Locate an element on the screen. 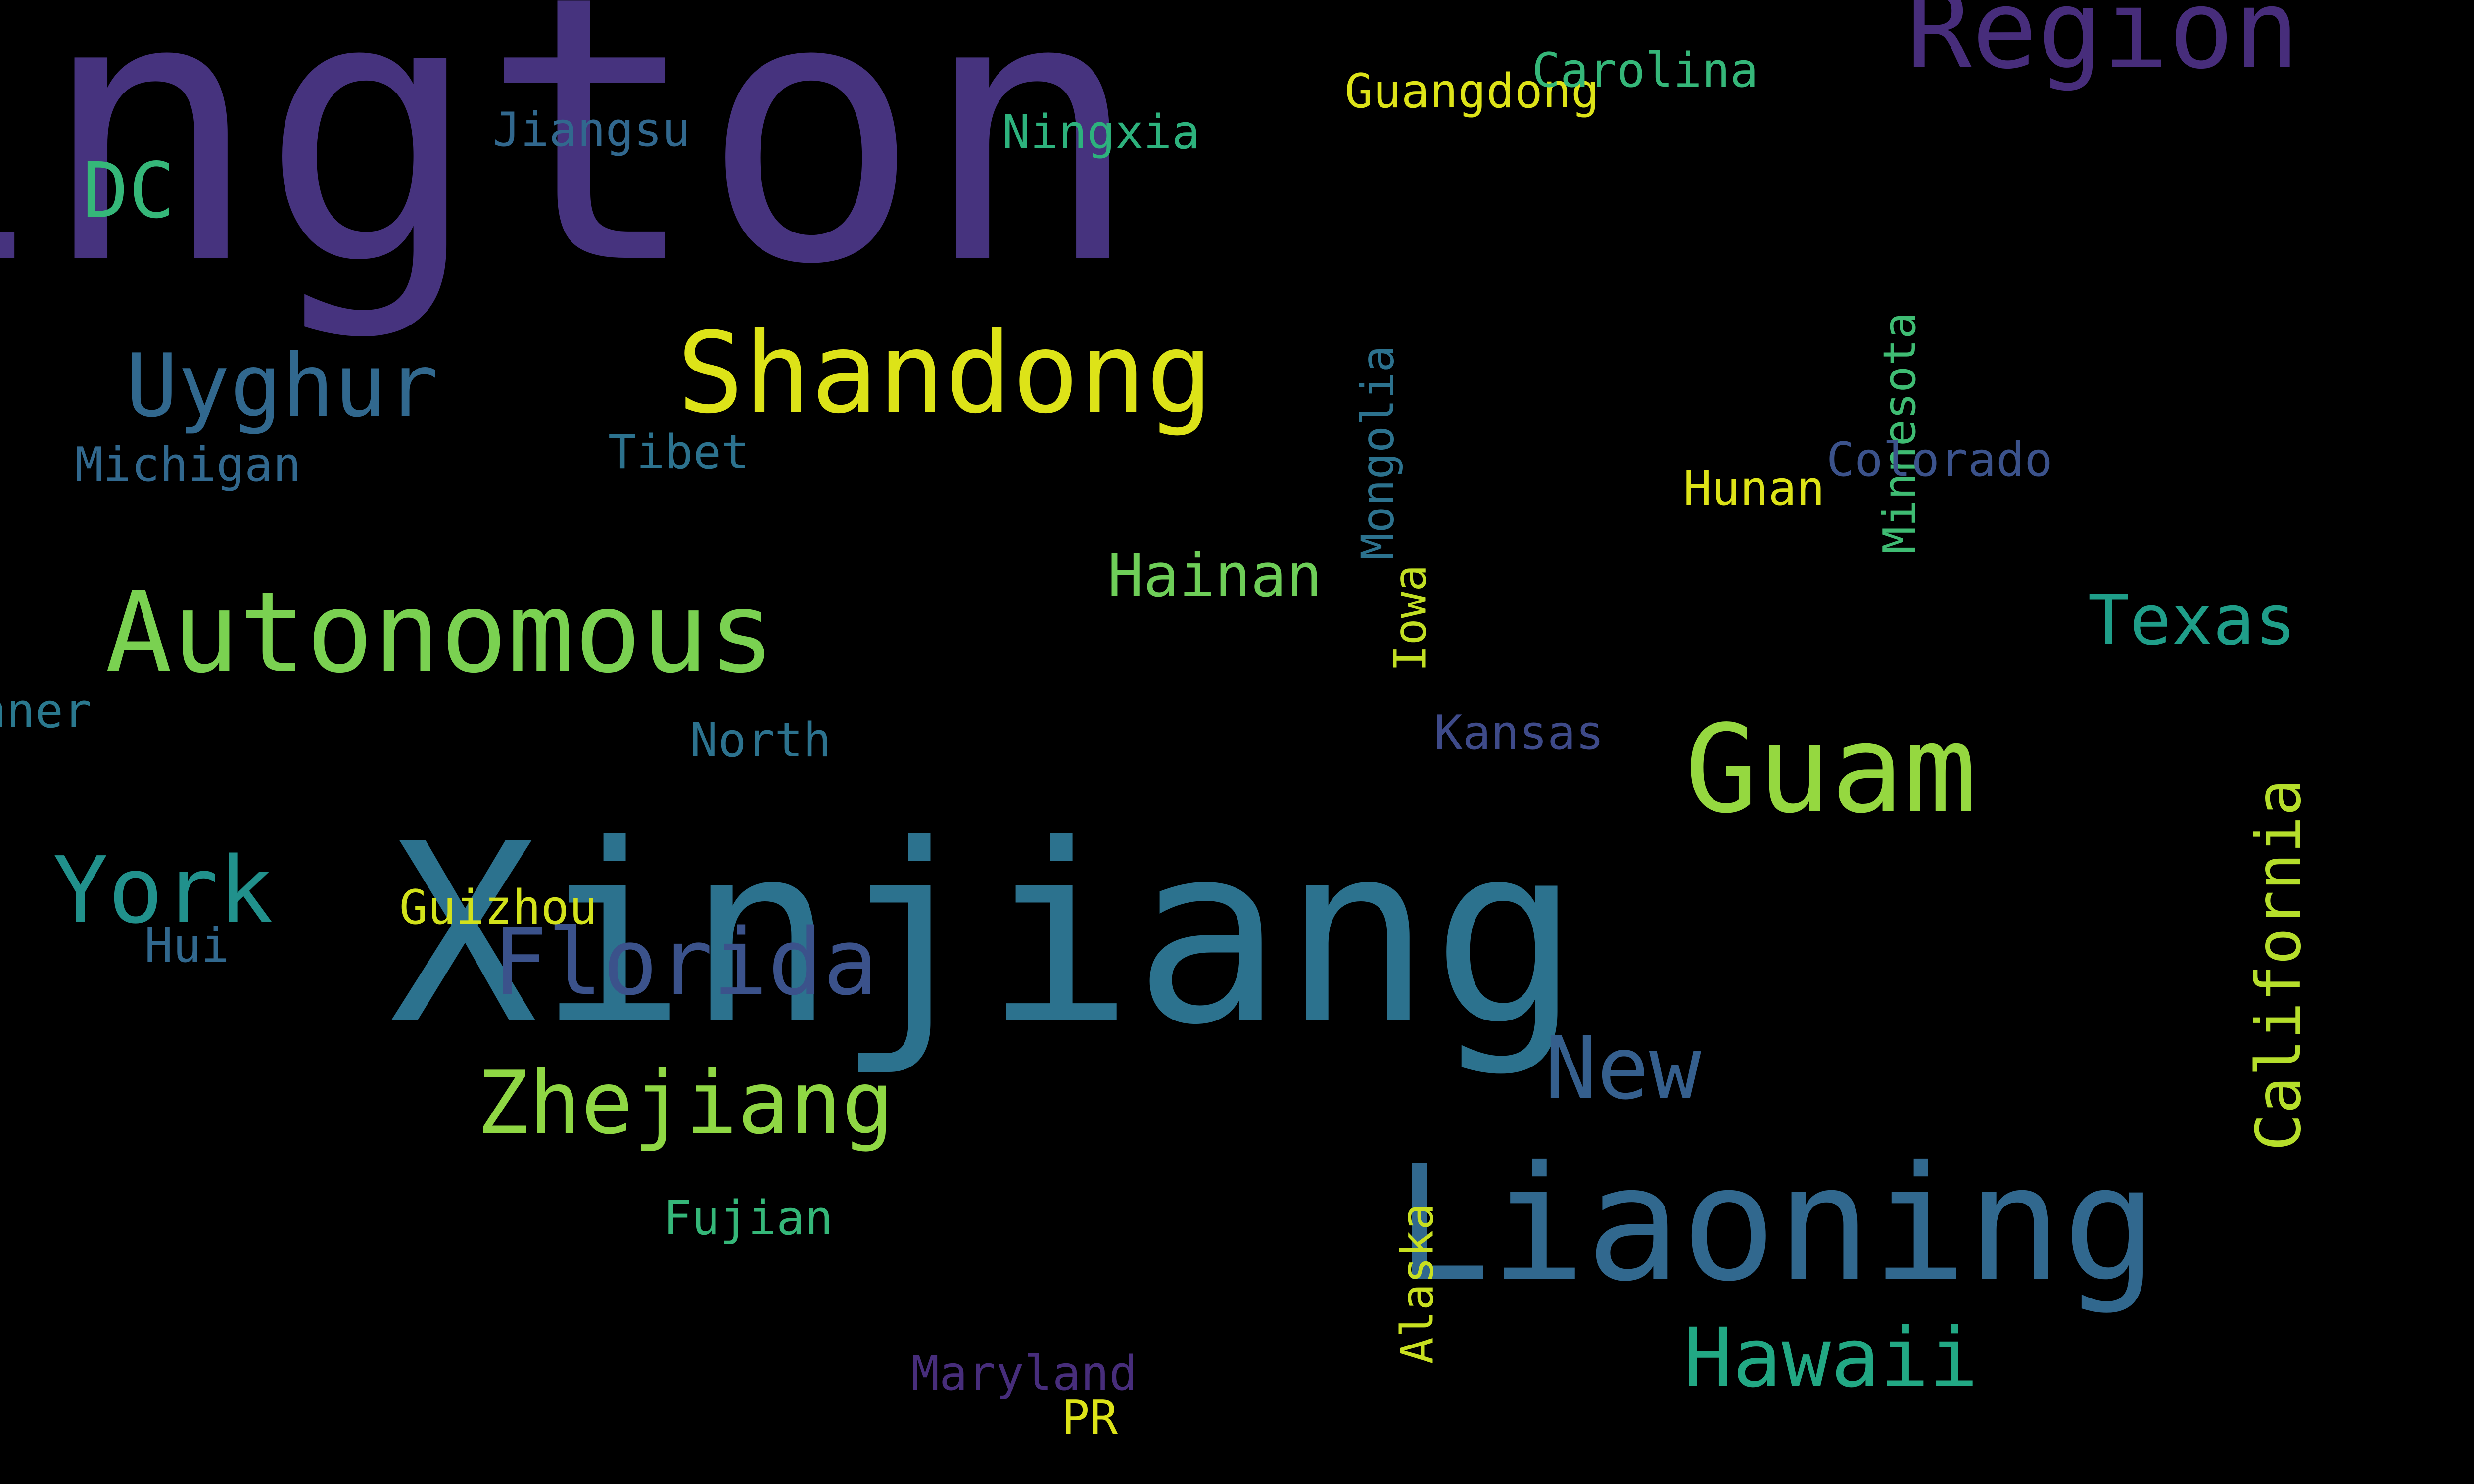  word-fujian: Fujian is located at coordinates (748, 1218).